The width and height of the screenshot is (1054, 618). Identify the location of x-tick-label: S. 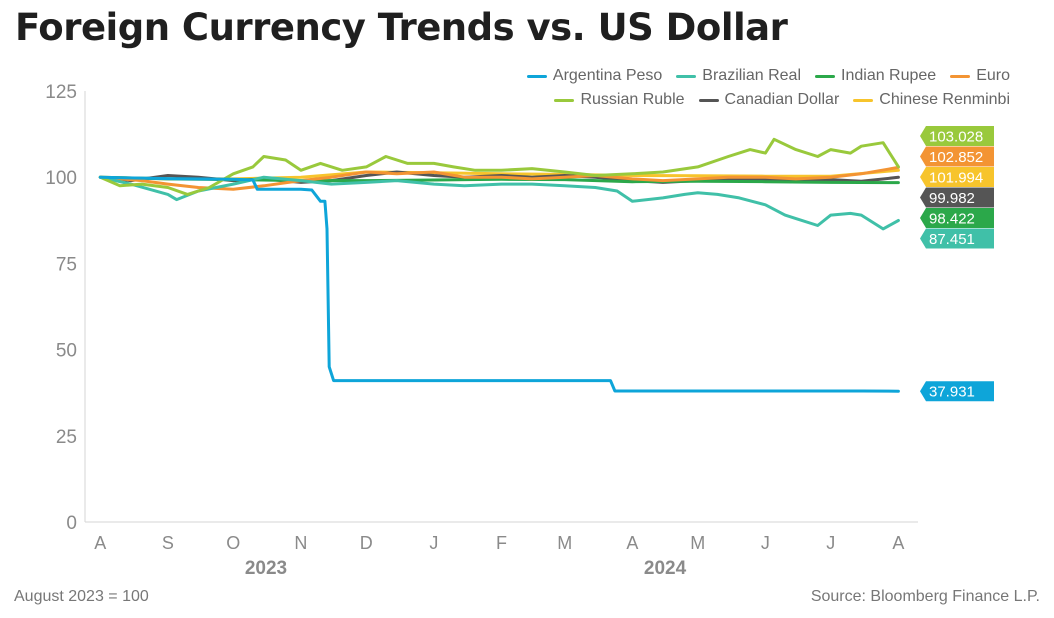
(168, 543).